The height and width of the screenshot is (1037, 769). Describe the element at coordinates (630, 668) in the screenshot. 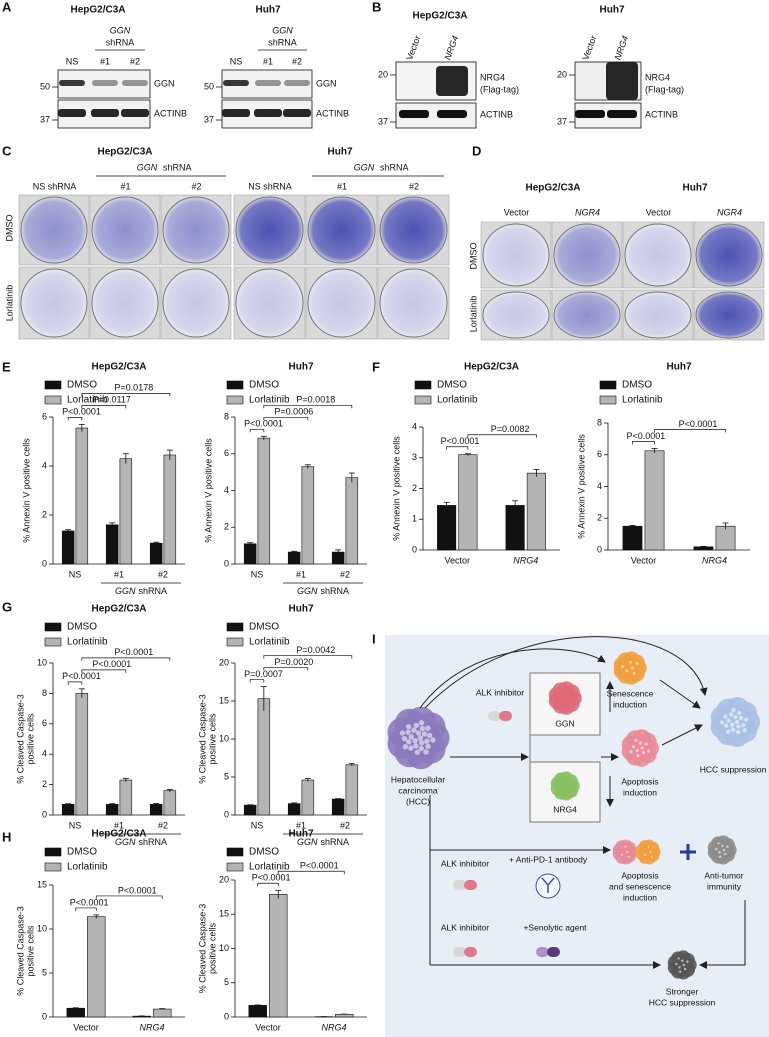

I see `senescence-icon` at that location.